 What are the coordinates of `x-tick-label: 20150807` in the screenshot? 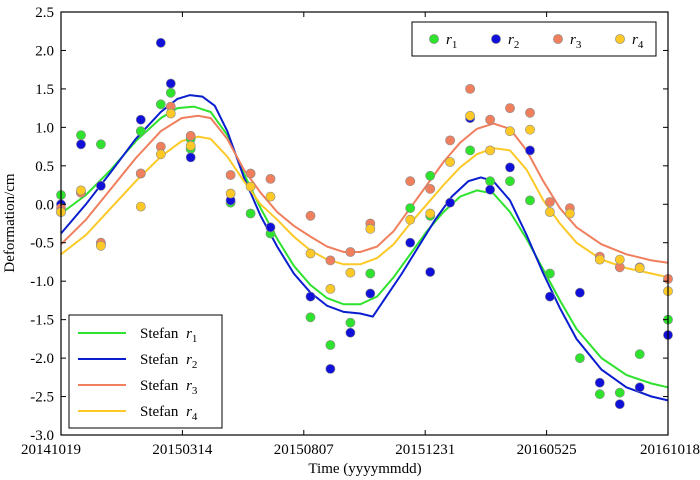 It's located at (304, 450).